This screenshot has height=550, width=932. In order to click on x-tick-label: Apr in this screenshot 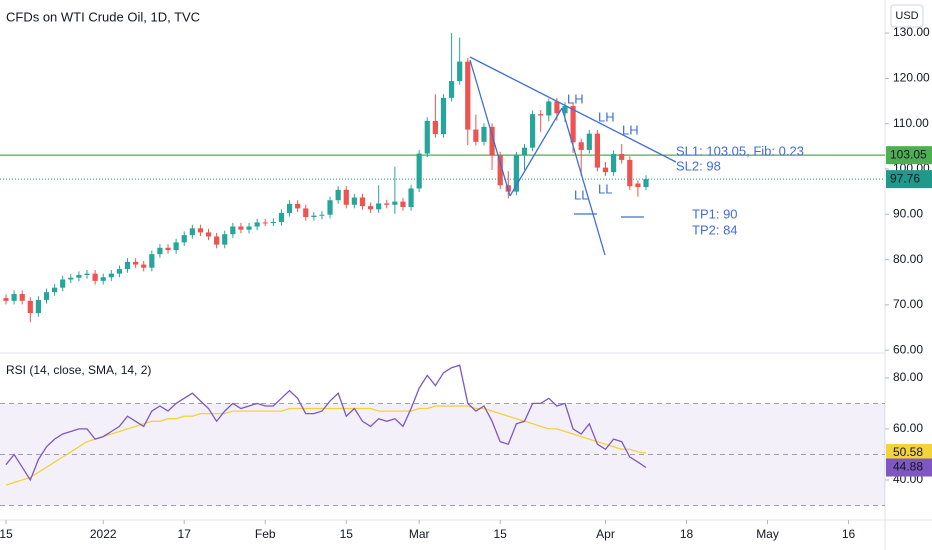, I will do `click(605, 534)`.